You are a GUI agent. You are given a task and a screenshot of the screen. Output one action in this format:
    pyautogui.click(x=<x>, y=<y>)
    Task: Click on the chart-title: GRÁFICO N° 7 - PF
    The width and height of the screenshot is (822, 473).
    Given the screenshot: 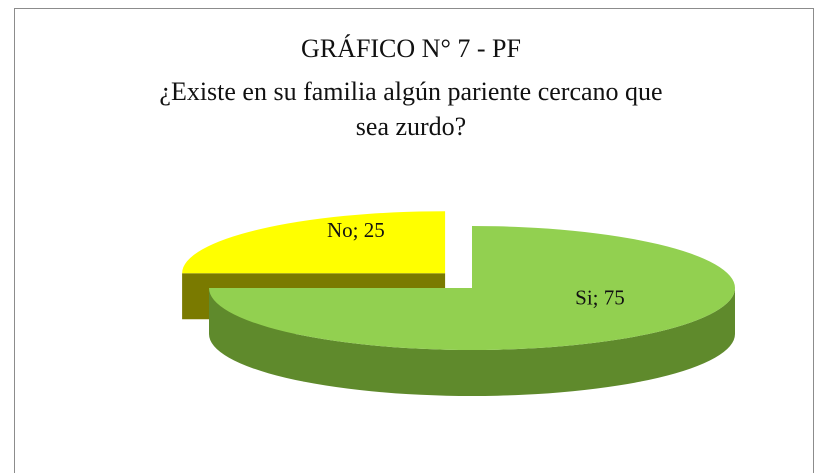 What is the action you would take?
    pyautogui.click(x=411, y=48)
    